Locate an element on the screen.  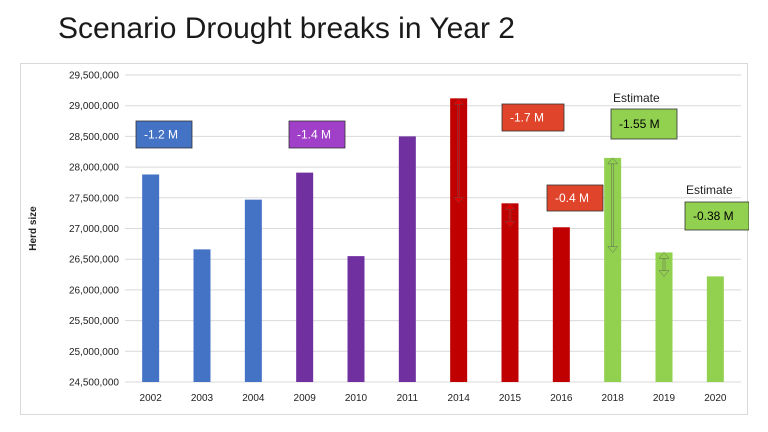
x-tick-label: 2004 is located at coordinates (253, 398).